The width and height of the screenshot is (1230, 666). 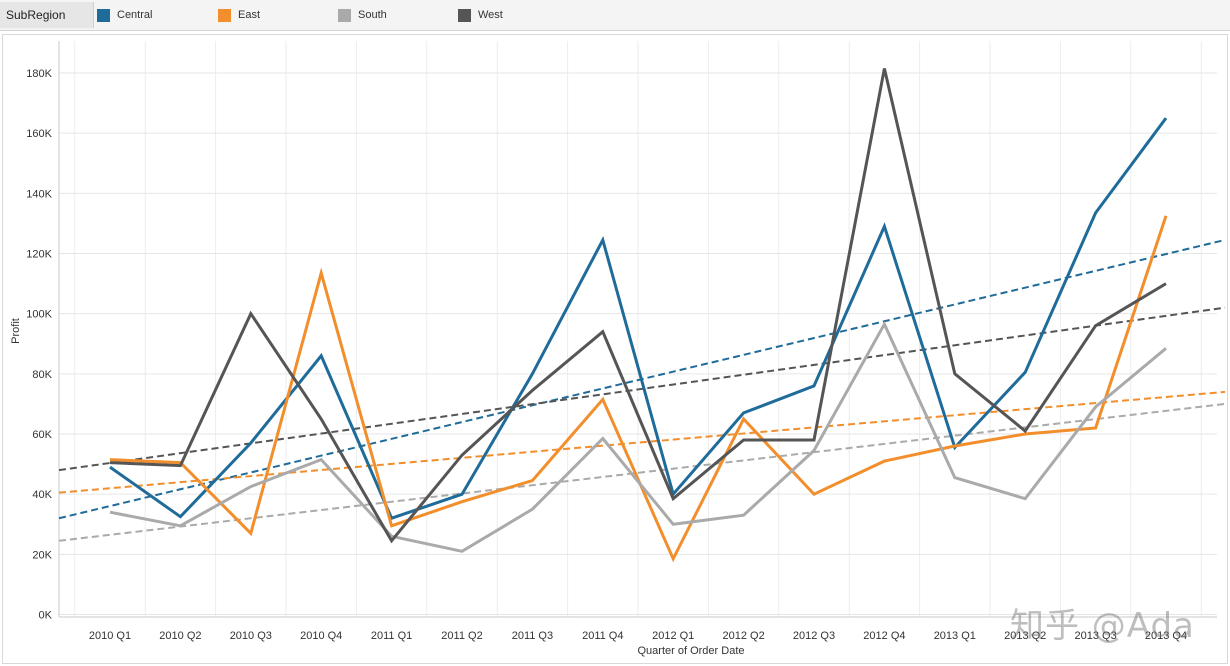 I want to click on x-tick-label: 2012 Q3, so click(x=814, y=636).